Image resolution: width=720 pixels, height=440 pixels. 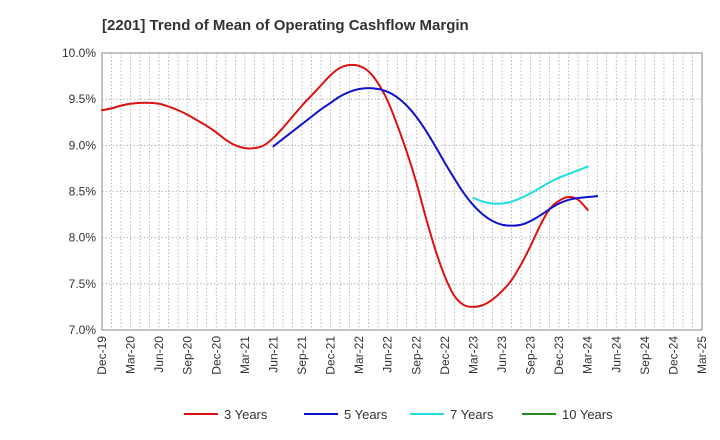 I want to click on x-tick-label: Jun-21, so click(x=273, y=354).